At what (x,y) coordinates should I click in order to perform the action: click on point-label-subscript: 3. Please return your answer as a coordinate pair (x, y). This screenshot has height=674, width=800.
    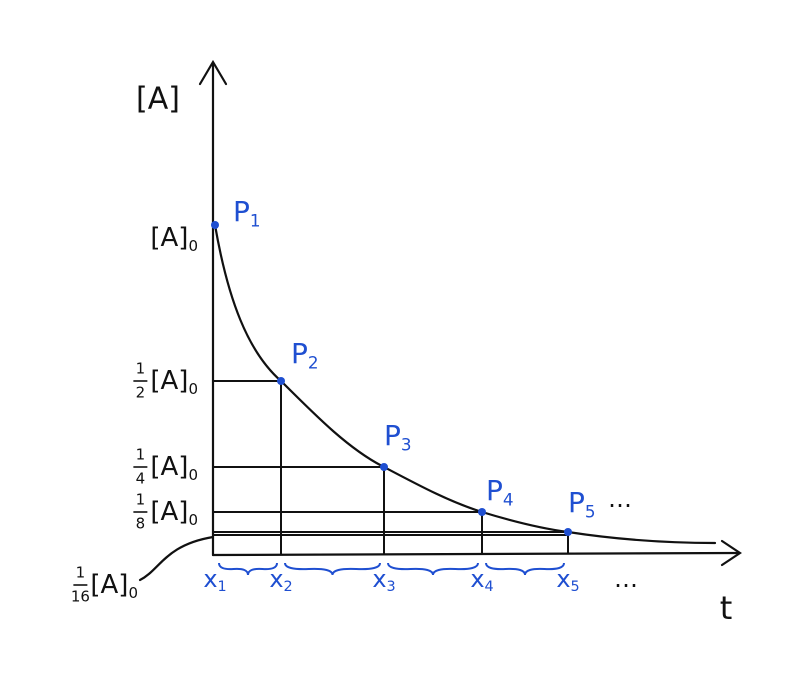
    Looking at the image, I should click on (406, 444).